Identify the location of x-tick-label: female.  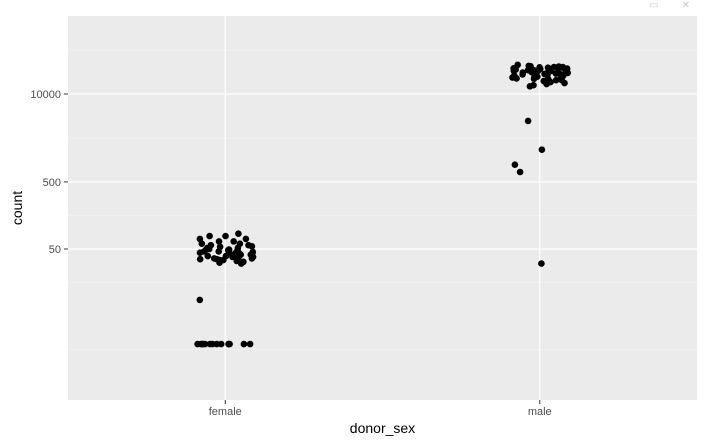
(225, 412).